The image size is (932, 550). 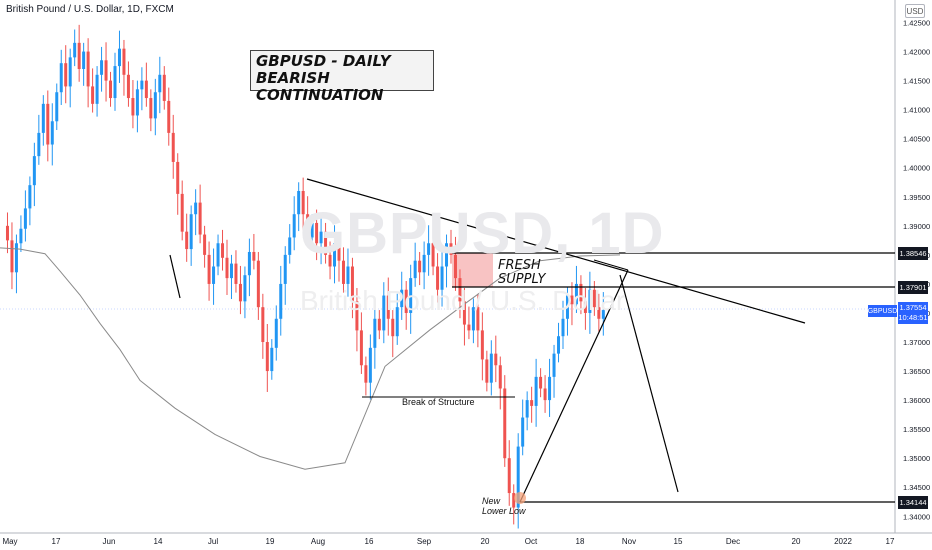 What do you see at coordinates (916, 168) in the screenshot?
I see `y-tick-label: 1.40000` at bounding box center [916, 168].